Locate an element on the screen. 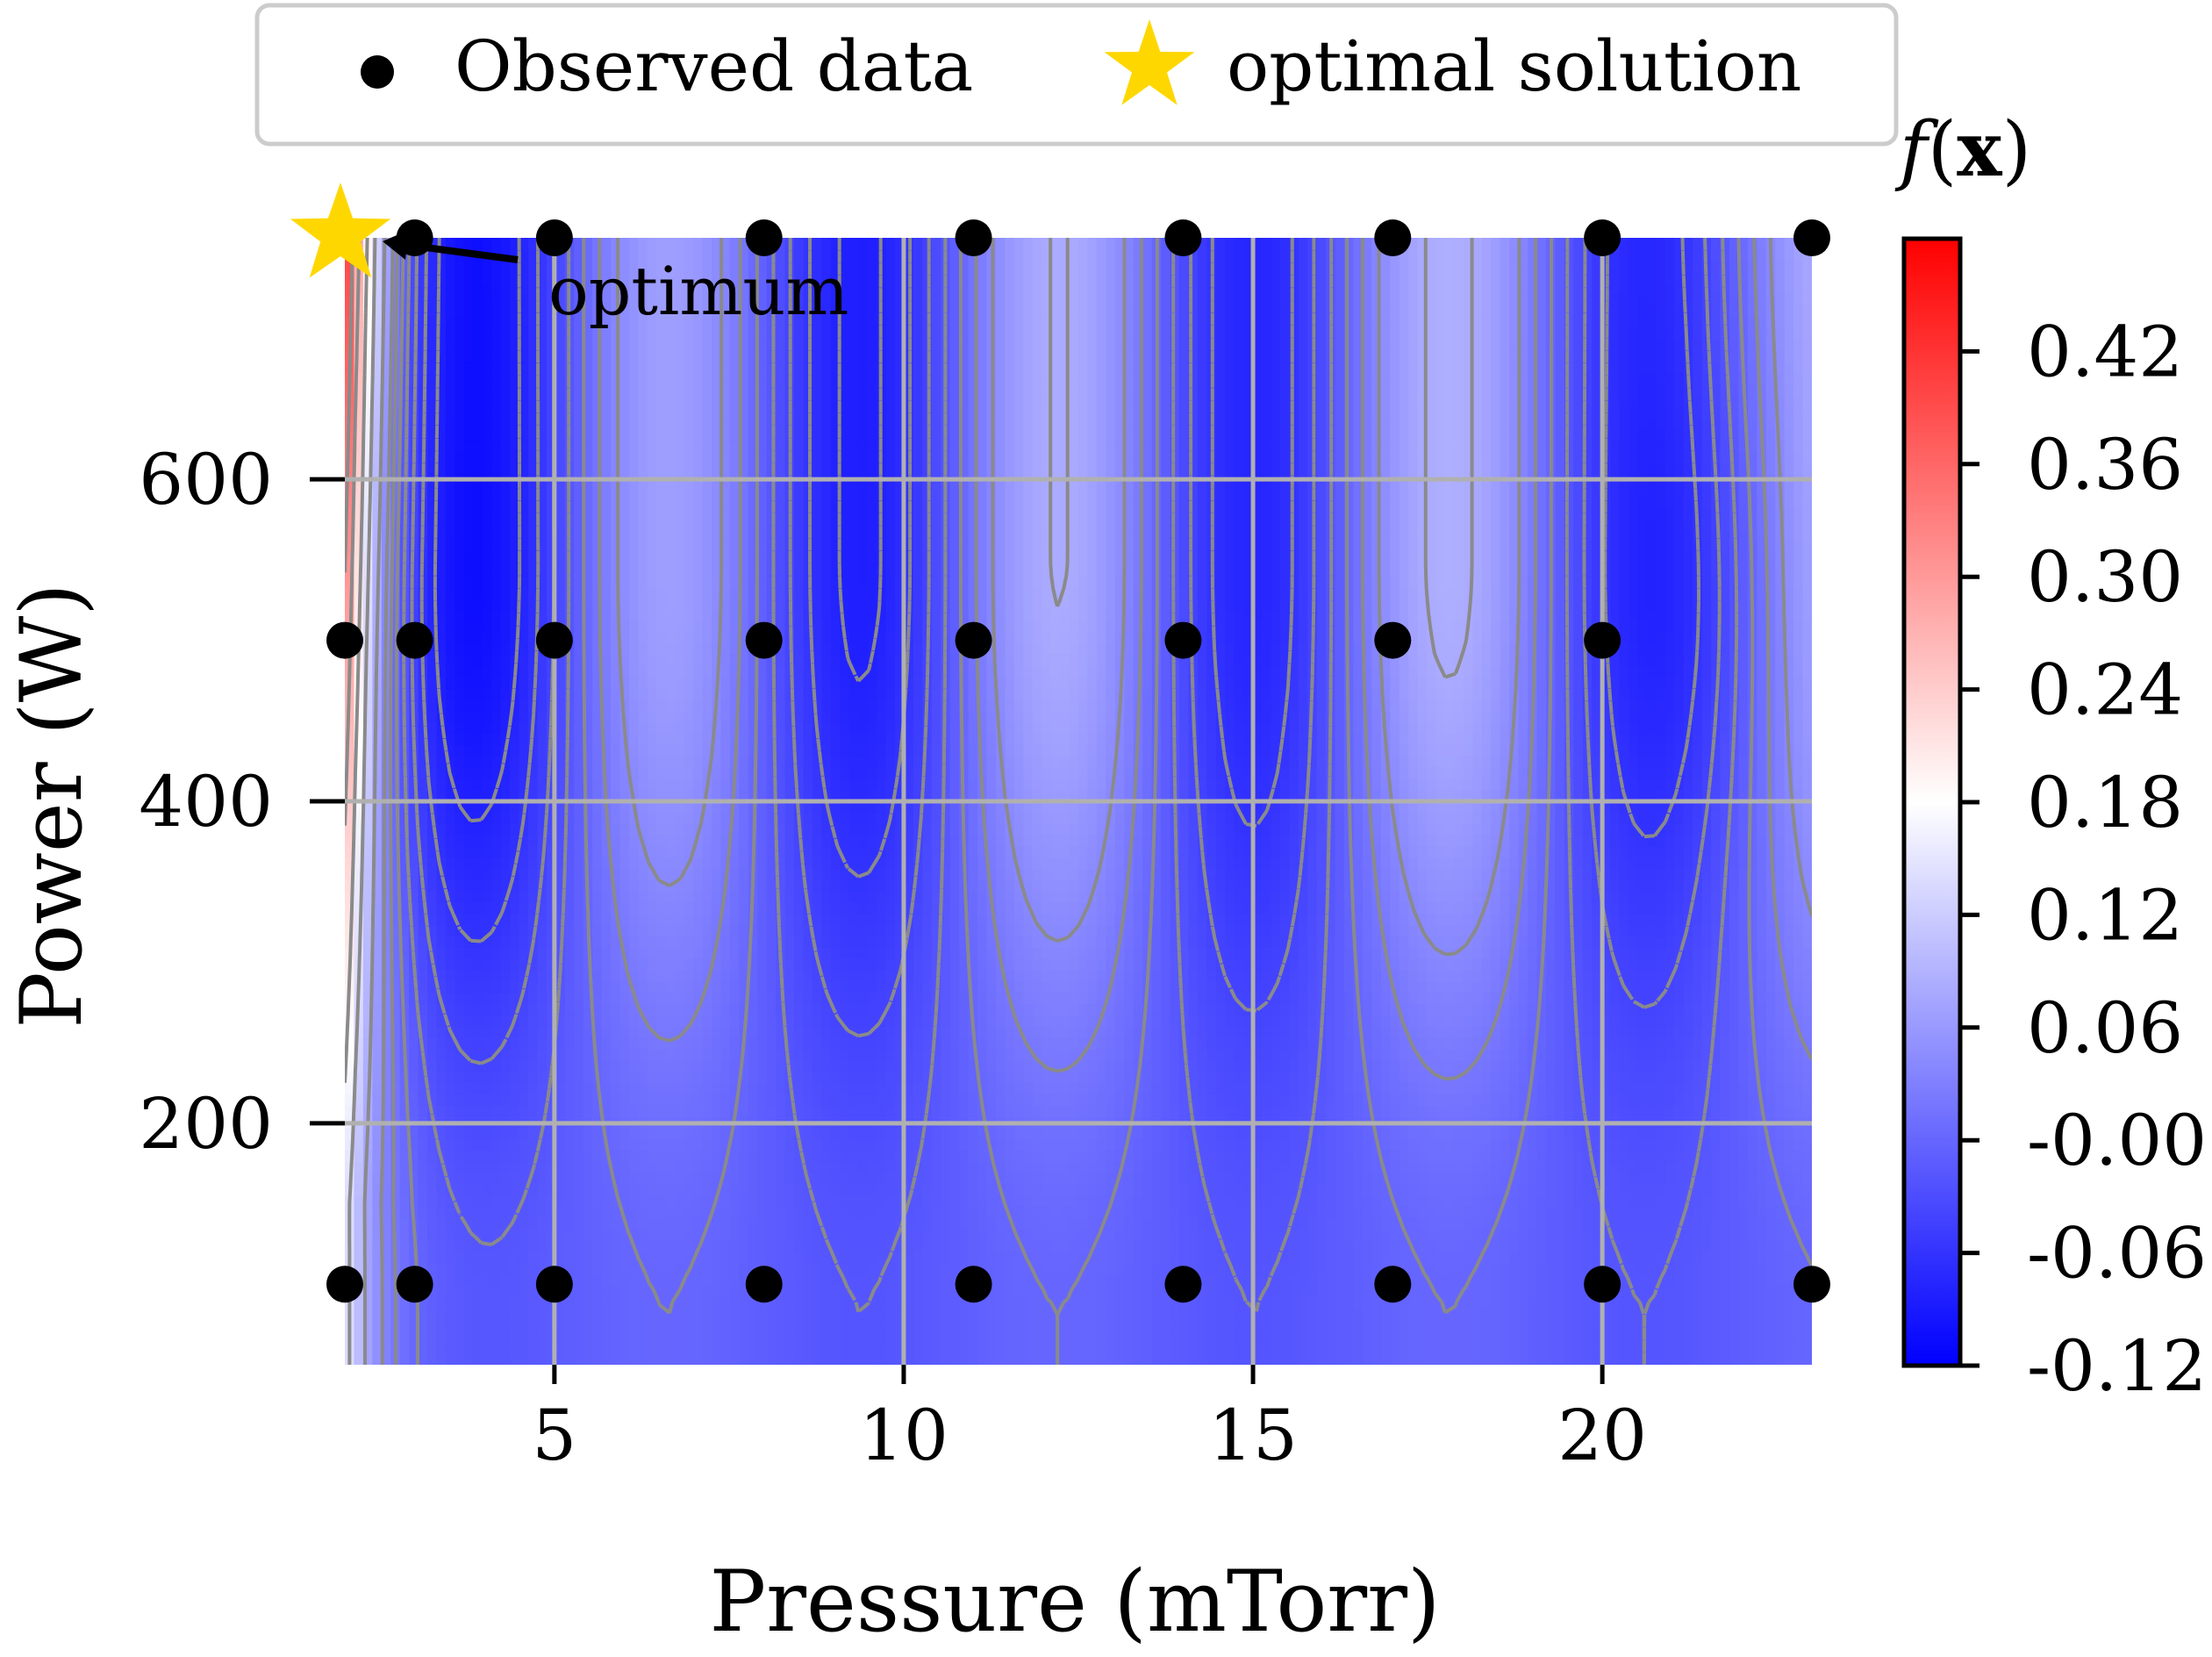  colorbar-label: f(x) is located at coordinates (1962, 149).